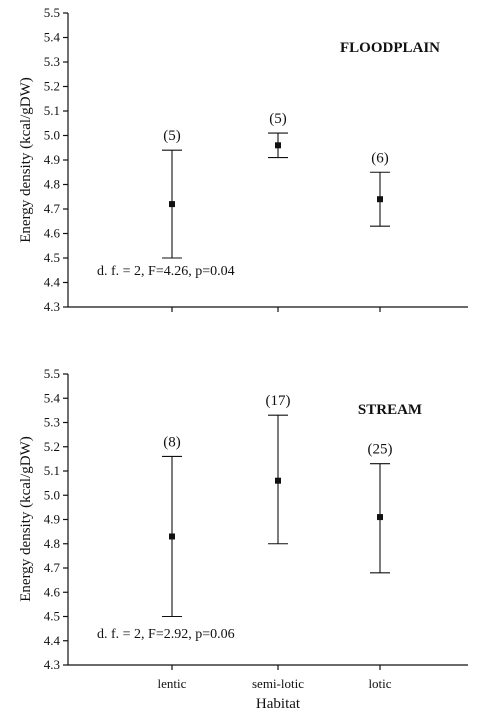 This screenshot has width=480, height=715. I want to click on panel-1-y-tick-label: 5.4, so click(52, 37).